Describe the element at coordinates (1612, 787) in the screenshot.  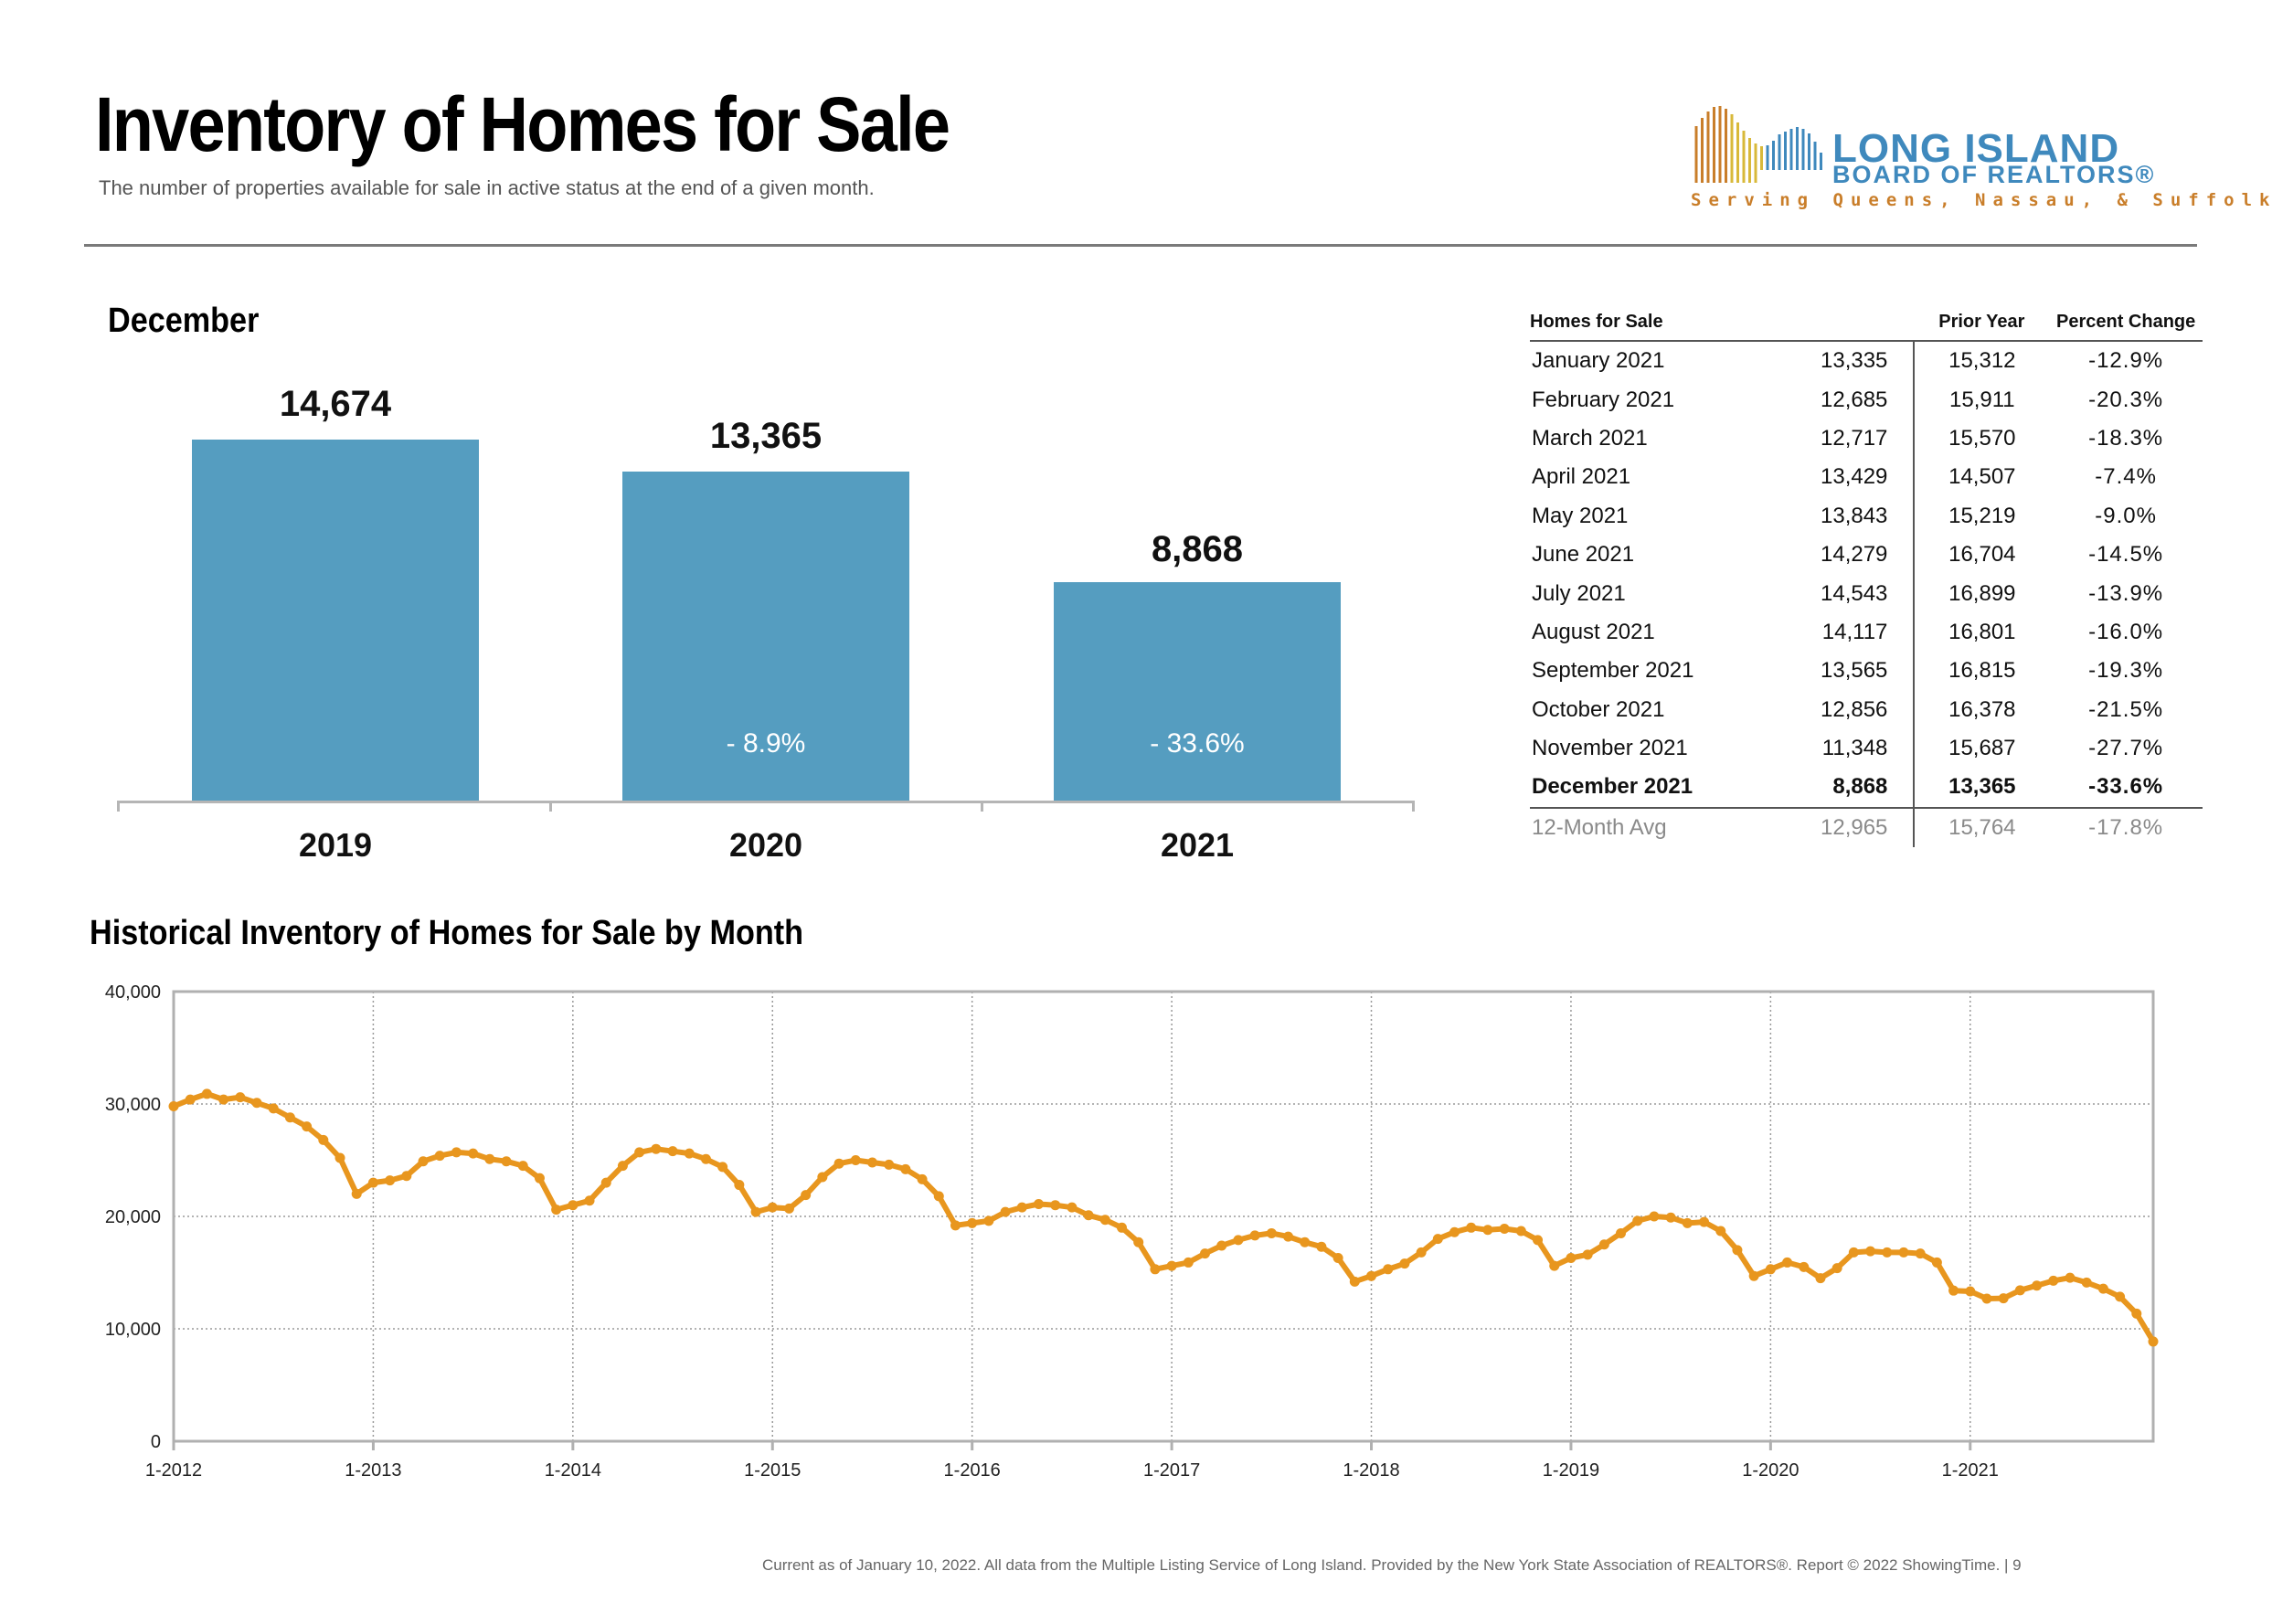
I see `table-cell-month: December 2021` at that location.